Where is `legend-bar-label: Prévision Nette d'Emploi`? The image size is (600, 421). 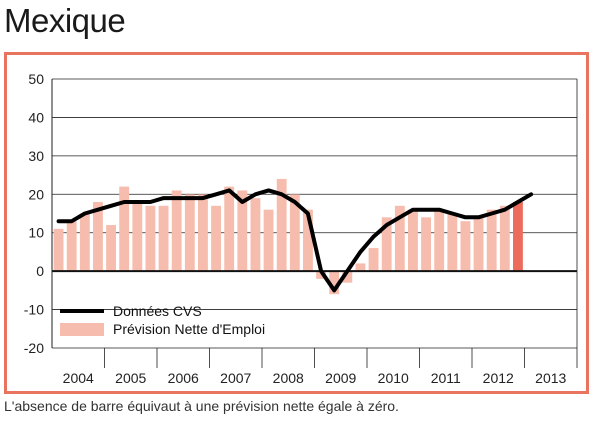
legend-bar-label: Prévision Nette d'Emploi is located at coordinates (189, 329).